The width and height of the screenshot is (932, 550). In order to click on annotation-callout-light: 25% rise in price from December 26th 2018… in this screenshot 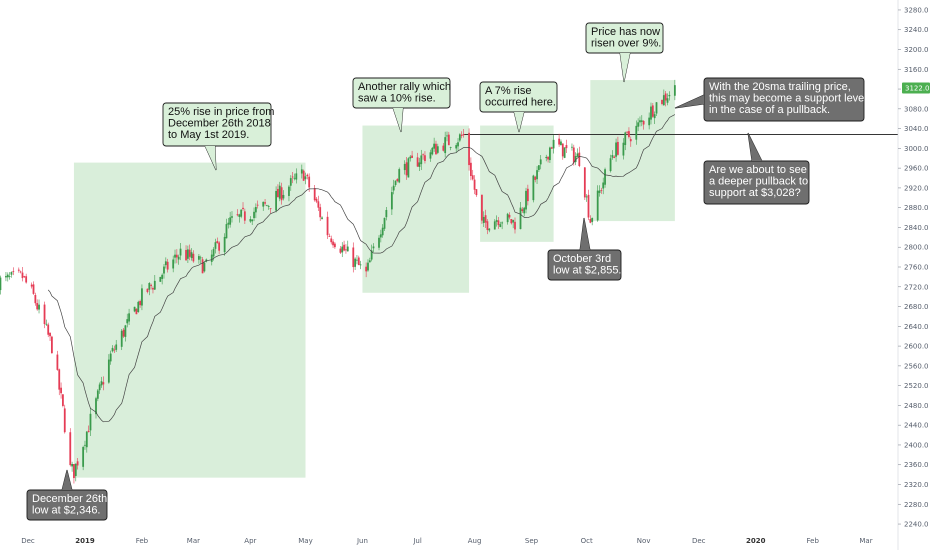, I will do `click(218, 136)`.